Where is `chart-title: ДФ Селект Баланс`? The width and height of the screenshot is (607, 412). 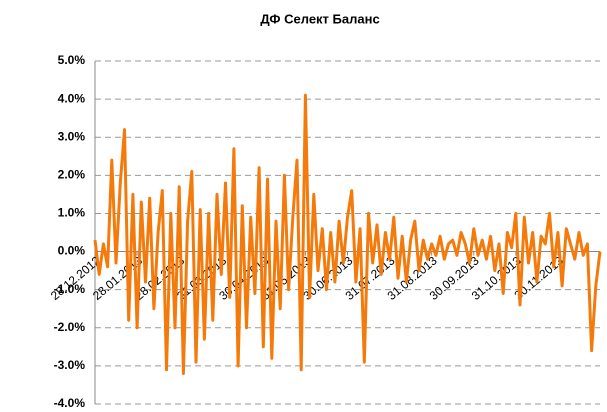
chart-title: ДФ Селект Баланс is located at coordinates (319, 18).